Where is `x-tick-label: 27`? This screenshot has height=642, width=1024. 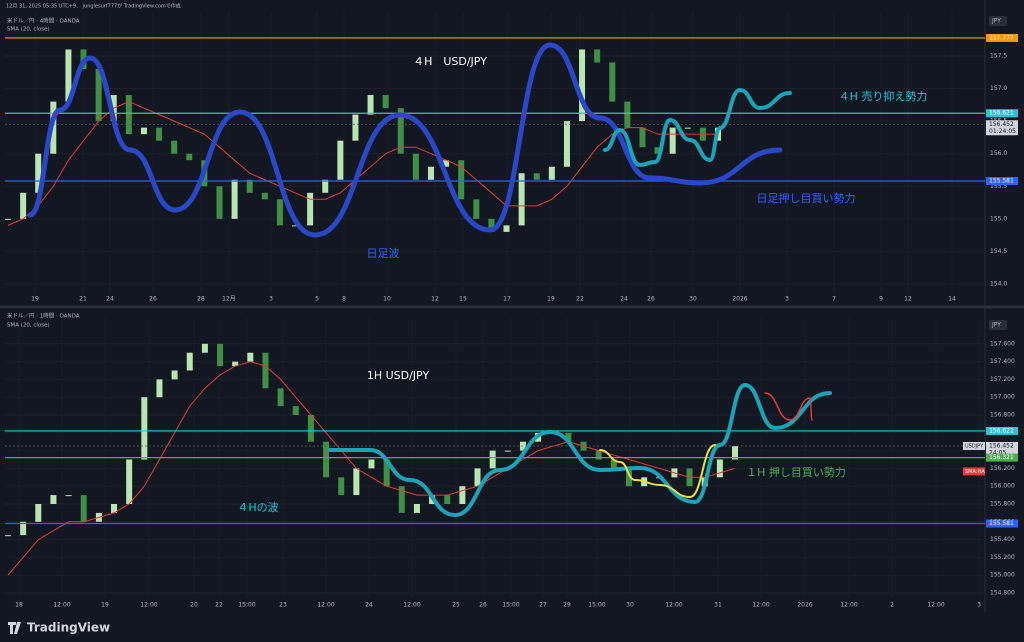 x-tick-label: 27 is located at coordinates (543, 605).